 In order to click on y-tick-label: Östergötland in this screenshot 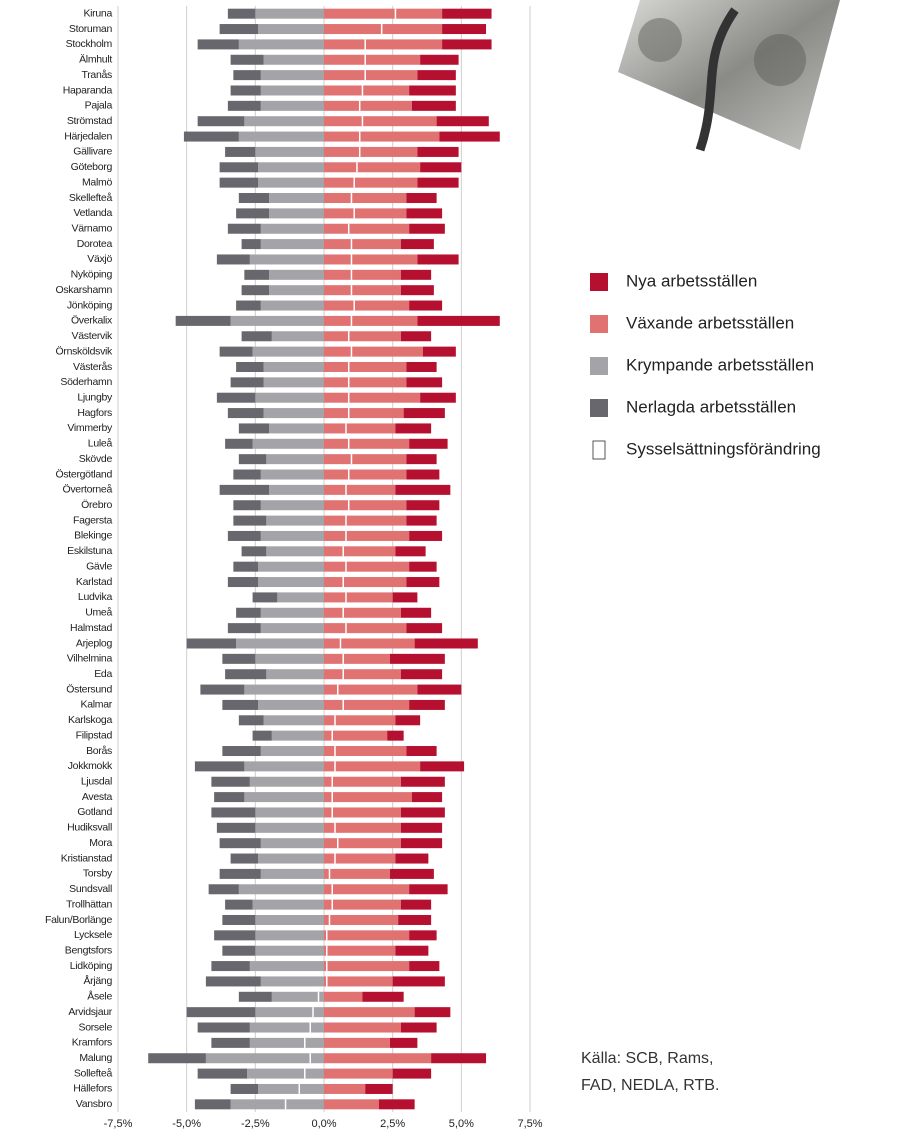, I will do `click(83, 474)`.